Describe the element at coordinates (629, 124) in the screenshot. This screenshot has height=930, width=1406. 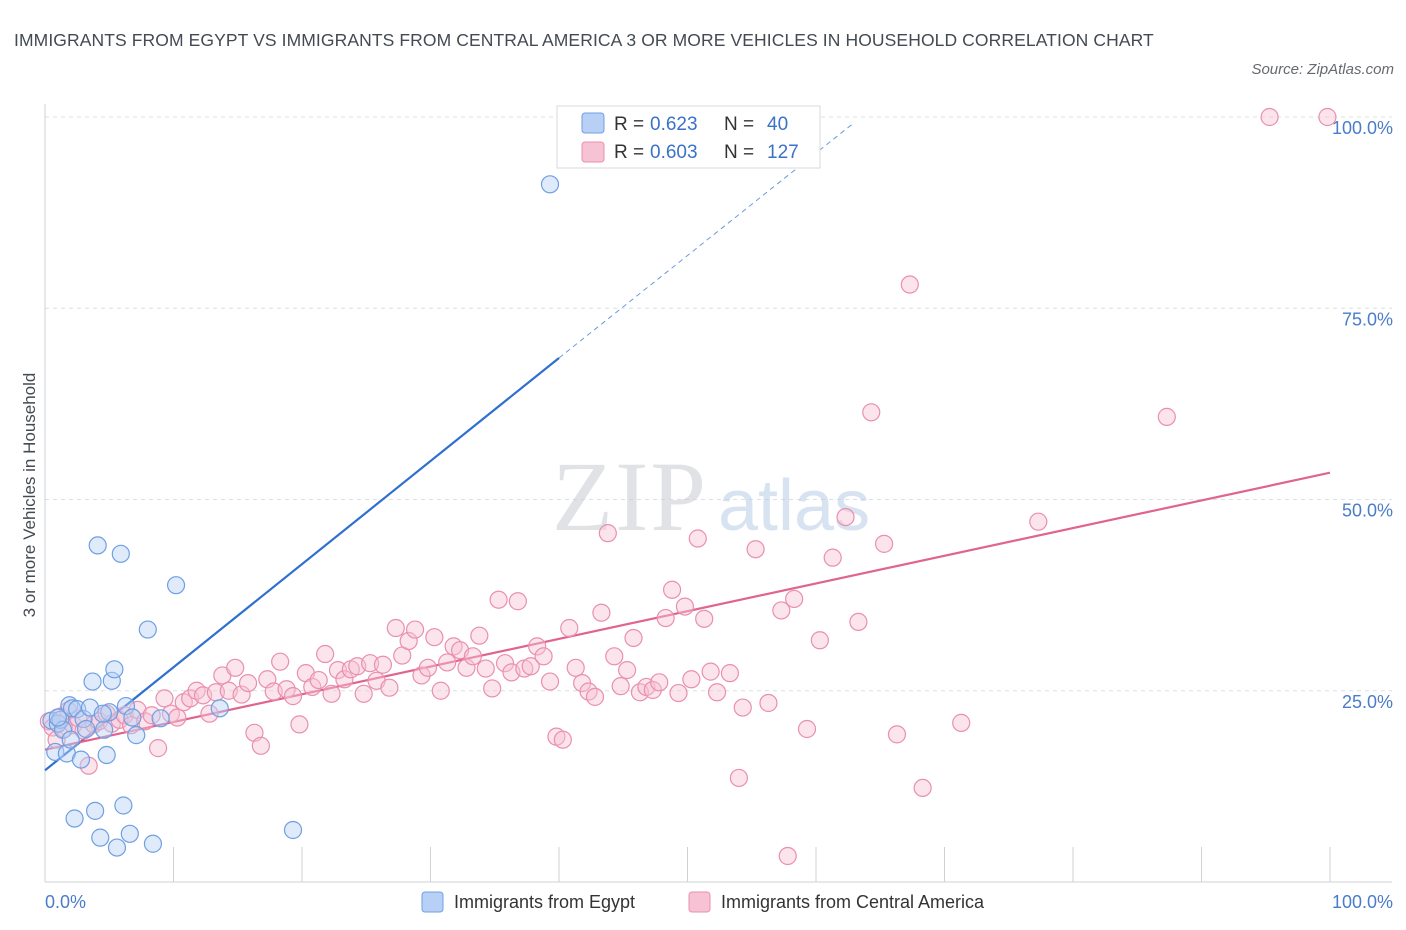
I see `legend-r-label-1: R =` at that location.